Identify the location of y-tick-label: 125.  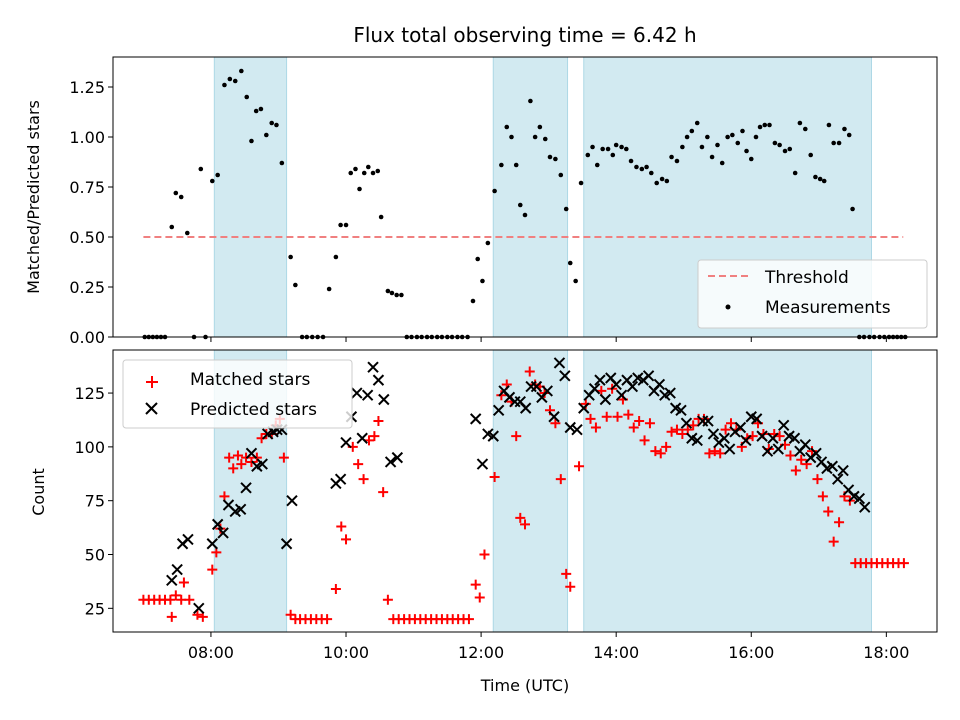
(89, 393).